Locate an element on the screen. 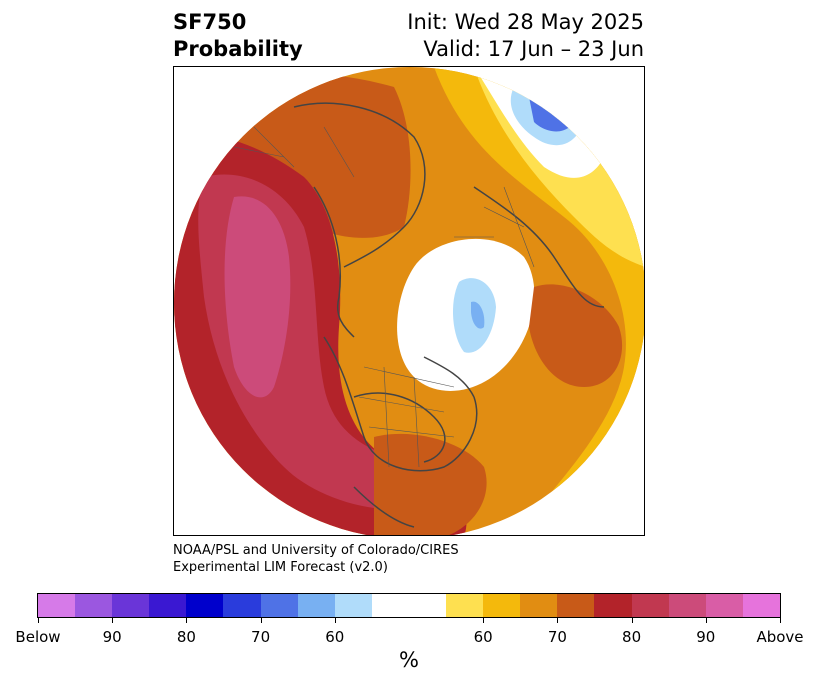 The image size is (819, 686). colorbar-units: % is located at coordinates (409, 660).